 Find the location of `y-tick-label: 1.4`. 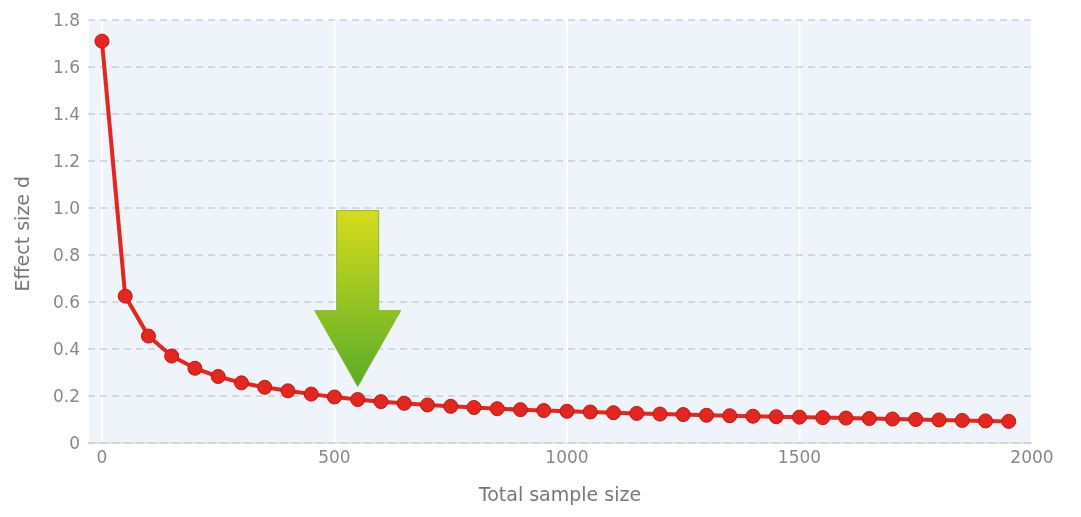

y-tick-label: 1.4 is located at coordinates (66, 114).